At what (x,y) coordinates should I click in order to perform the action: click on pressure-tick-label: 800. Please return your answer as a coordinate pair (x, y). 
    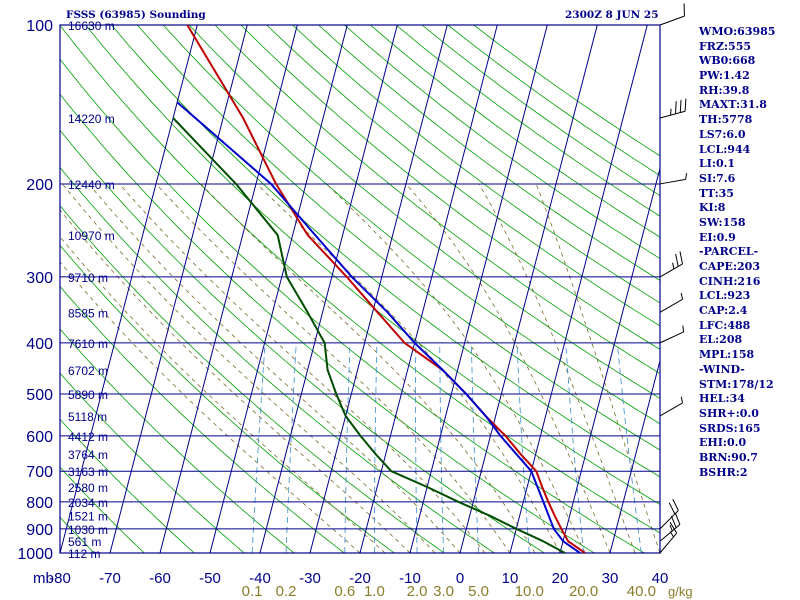
    Looking at the image, I should click on (39, 503).